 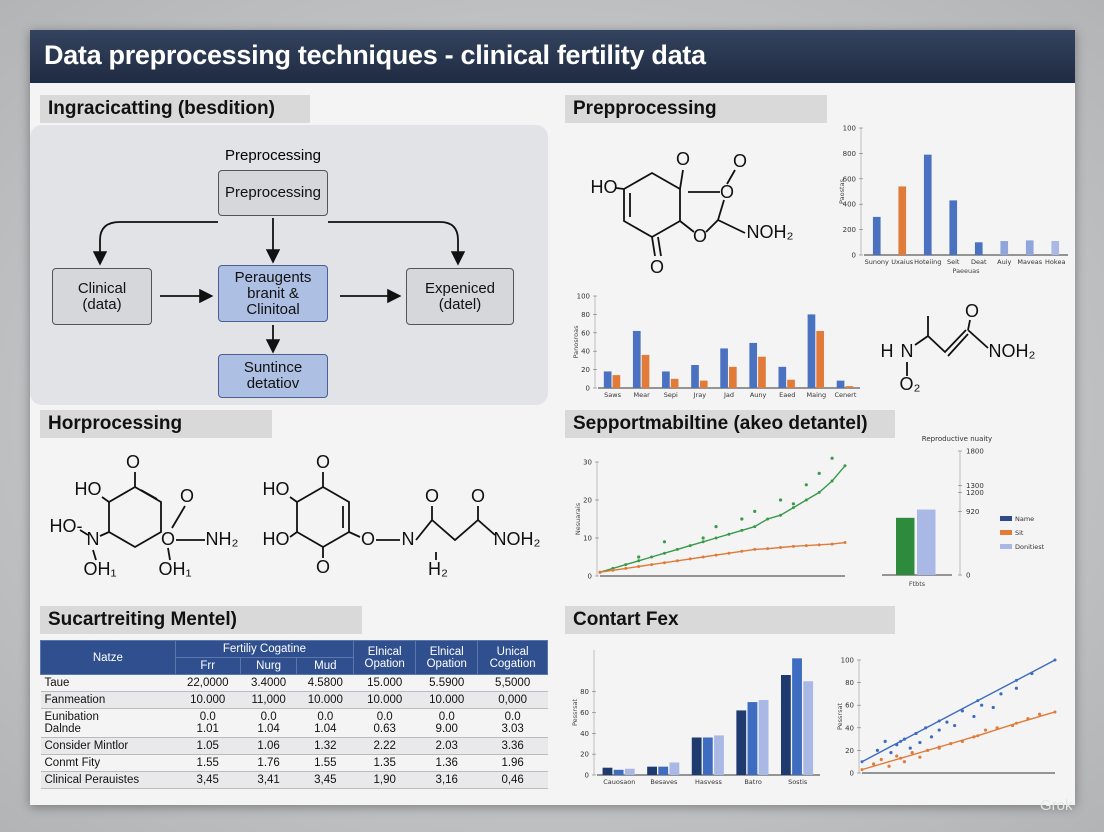 What do you see at coordinates (730, 620) in the screenshot?
I see `section-header: Contart Fex` at bounding box center [730, 620].